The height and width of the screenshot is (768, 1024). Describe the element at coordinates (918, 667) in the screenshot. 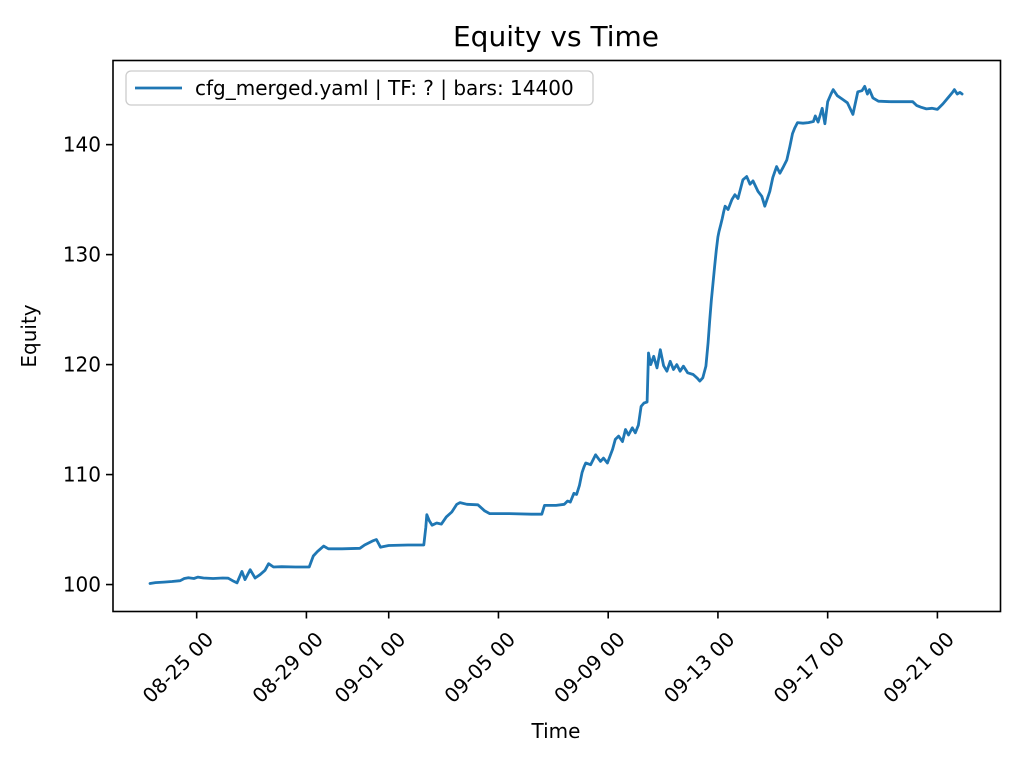

I see `x-tick-label: 09-21 00` at that location.